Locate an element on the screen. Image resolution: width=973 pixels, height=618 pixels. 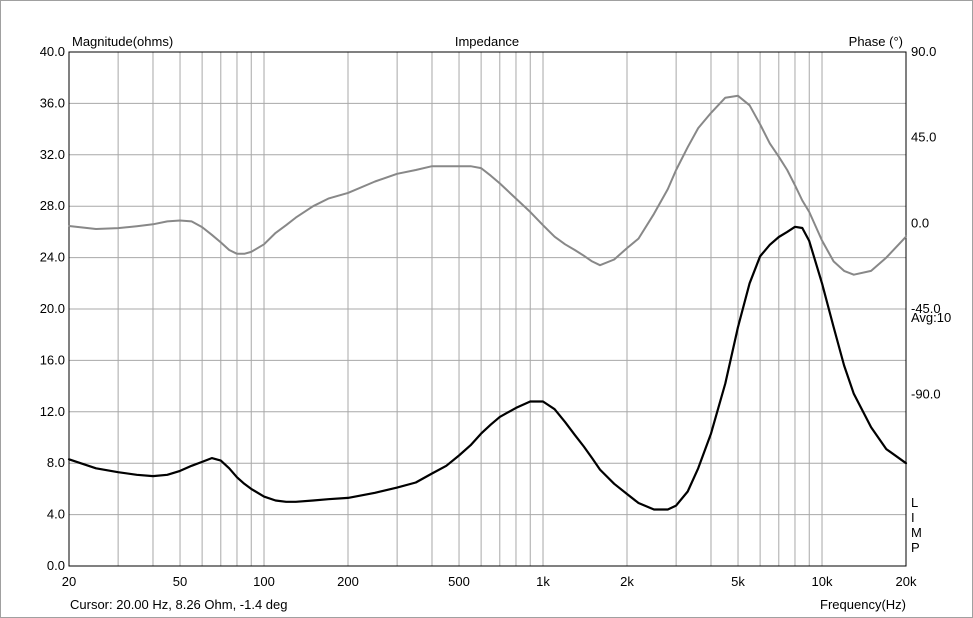
y-right-tick-label: 45.0 is located at coordinates (923, 137).